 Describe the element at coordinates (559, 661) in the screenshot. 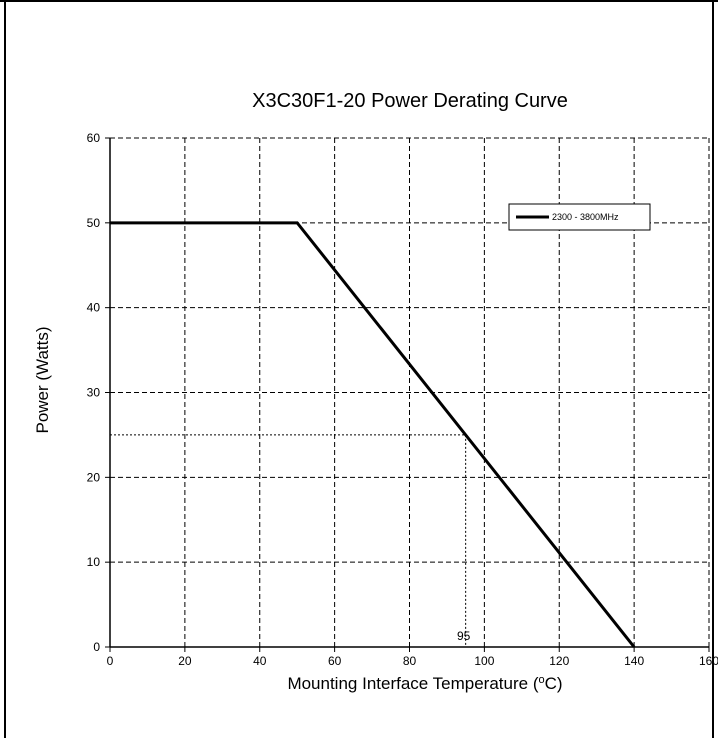

I see `x-tick-label-120: 120` at that location.